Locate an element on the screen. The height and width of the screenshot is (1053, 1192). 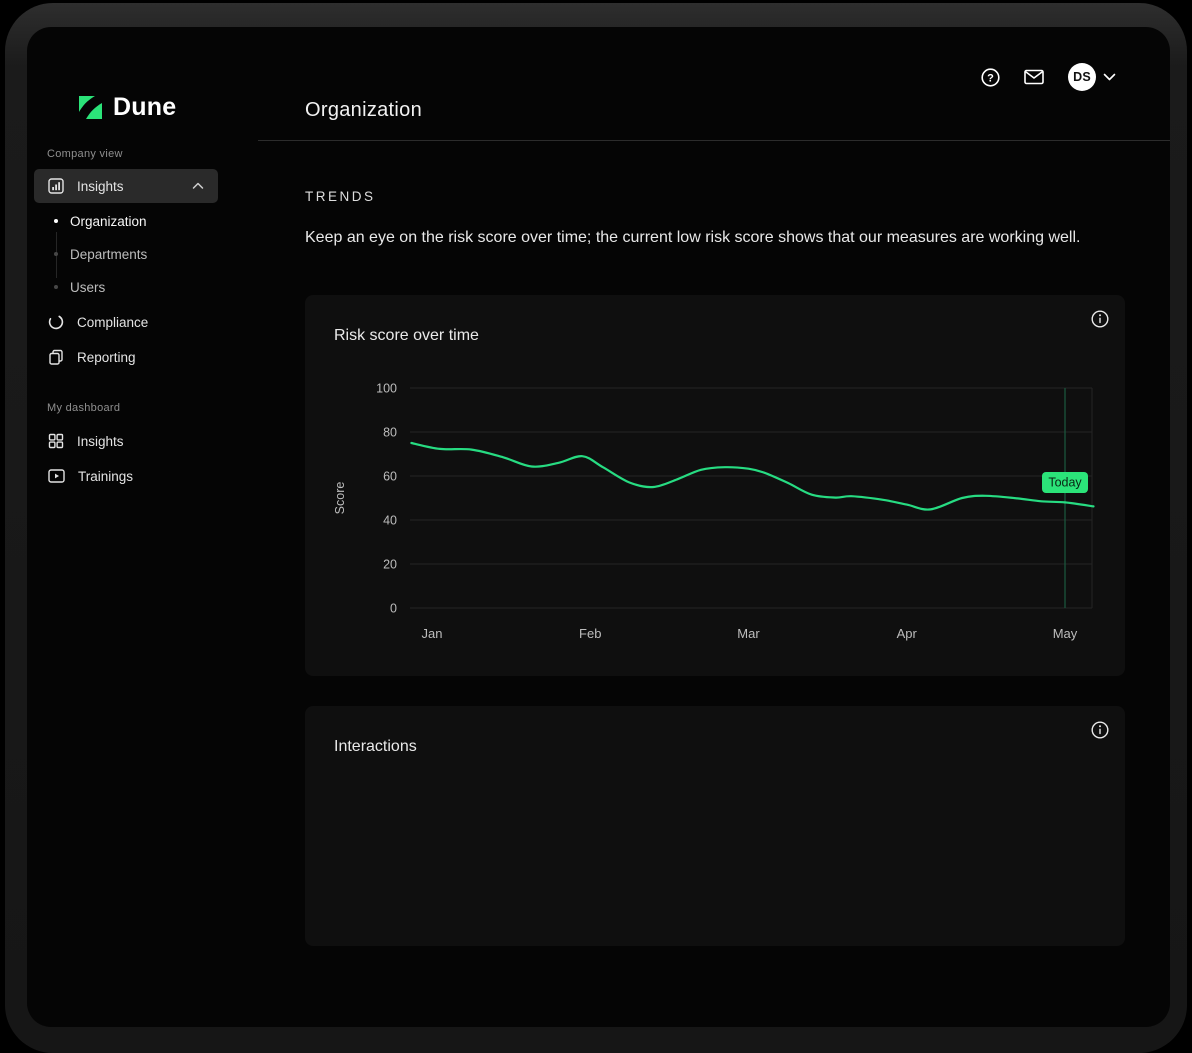
help-button: ? is located at coordinates (990, 77).